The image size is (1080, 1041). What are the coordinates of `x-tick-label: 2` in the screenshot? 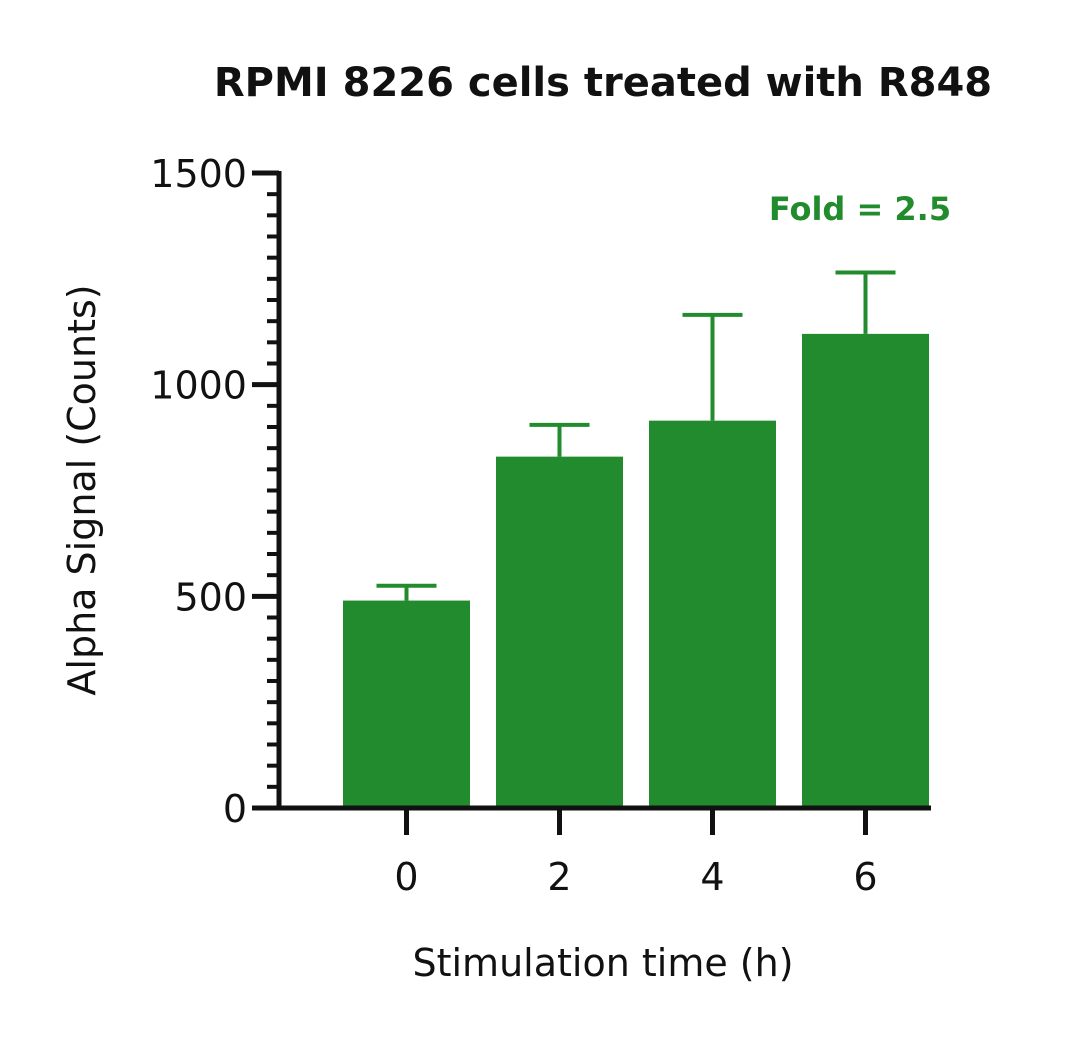 It's located at (559, 877).